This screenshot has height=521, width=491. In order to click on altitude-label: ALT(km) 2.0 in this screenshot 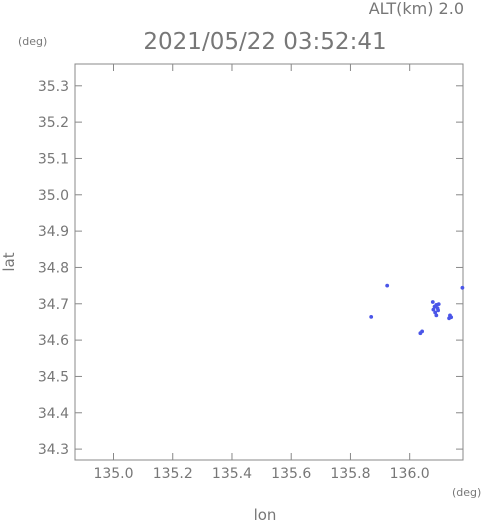, I will do `click(416, 9)`.